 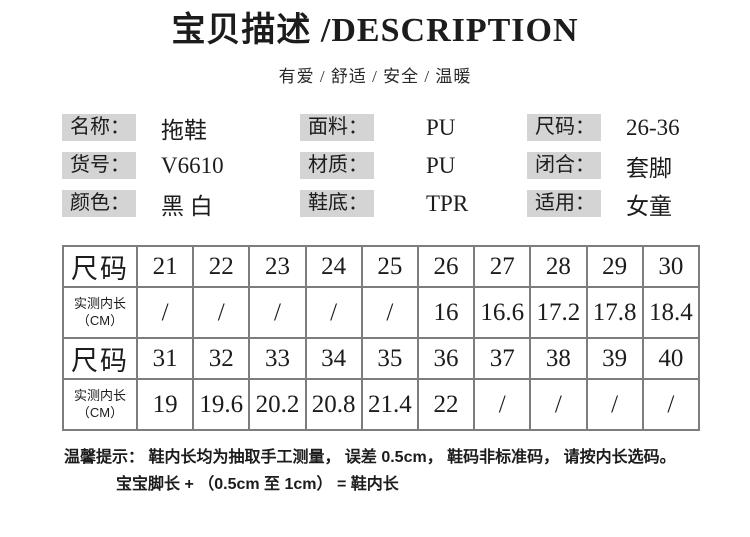 What do you see at coordinates (564, 128) in the screenshot?
I see `attribute-label: 尺码：` at bounding box center [564, 128].